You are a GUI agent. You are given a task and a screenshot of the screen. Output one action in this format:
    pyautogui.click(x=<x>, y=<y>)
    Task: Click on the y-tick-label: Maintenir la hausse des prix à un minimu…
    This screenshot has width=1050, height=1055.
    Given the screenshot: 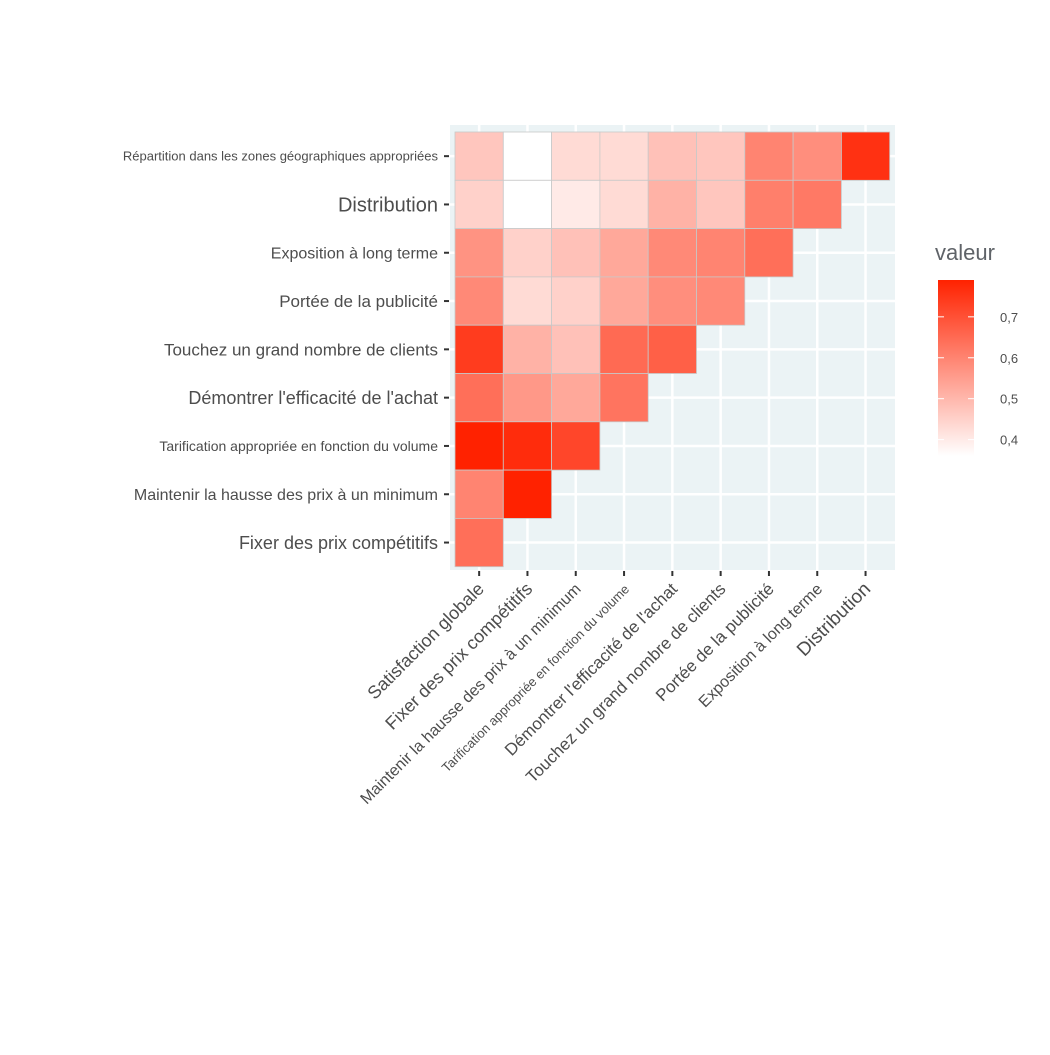 What is the action you would take?
    pyautogui.click(x=286, y=495)
    